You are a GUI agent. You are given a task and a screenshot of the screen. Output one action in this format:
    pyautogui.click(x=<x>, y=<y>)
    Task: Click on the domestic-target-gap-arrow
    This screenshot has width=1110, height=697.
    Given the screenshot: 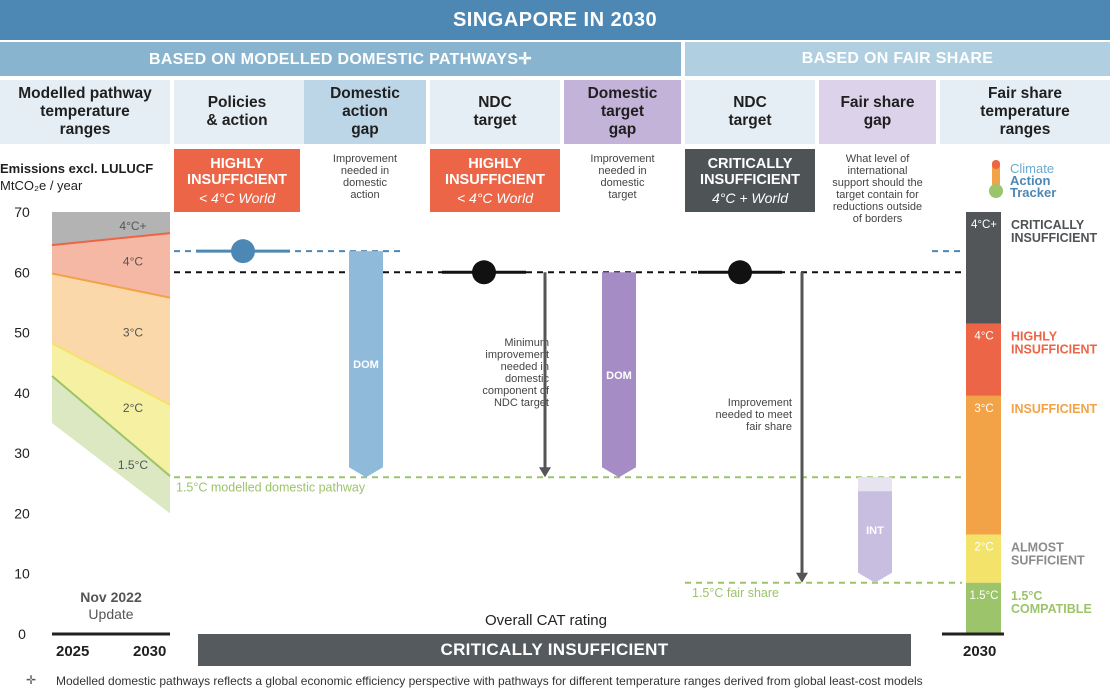 What is the action you would take?
    pyautogui.click(x=619, y=375)
    